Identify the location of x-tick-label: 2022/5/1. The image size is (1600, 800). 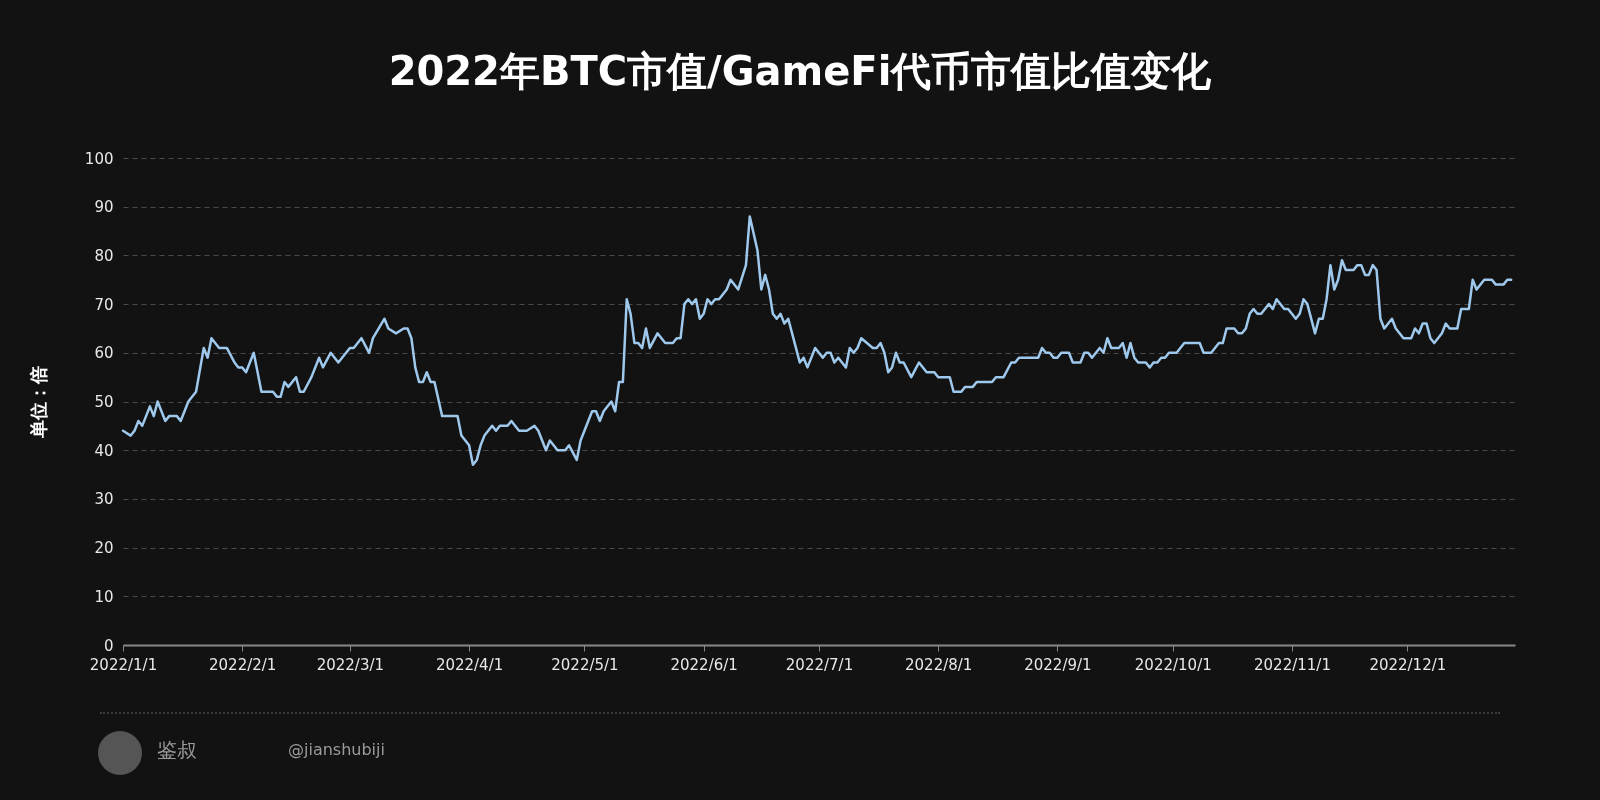
(585, 664).